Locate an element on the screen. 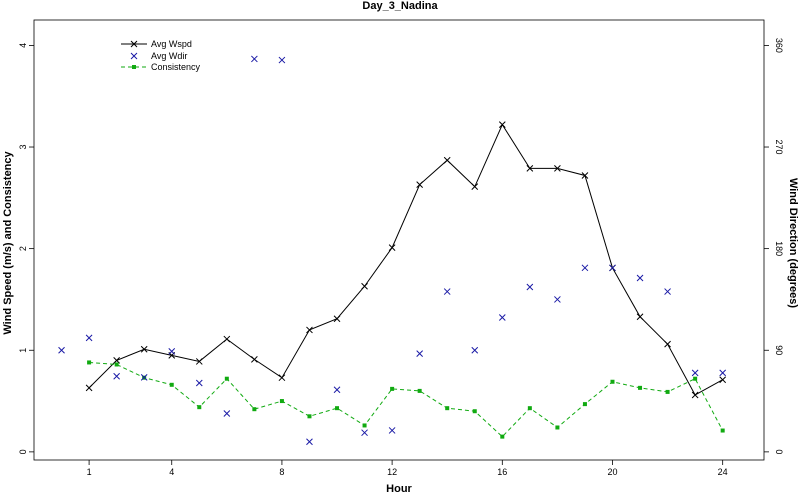 The width and height of the screenshot is (800, 500). legend-entry-consistency: Consistency is located at coordinates (161, 67).